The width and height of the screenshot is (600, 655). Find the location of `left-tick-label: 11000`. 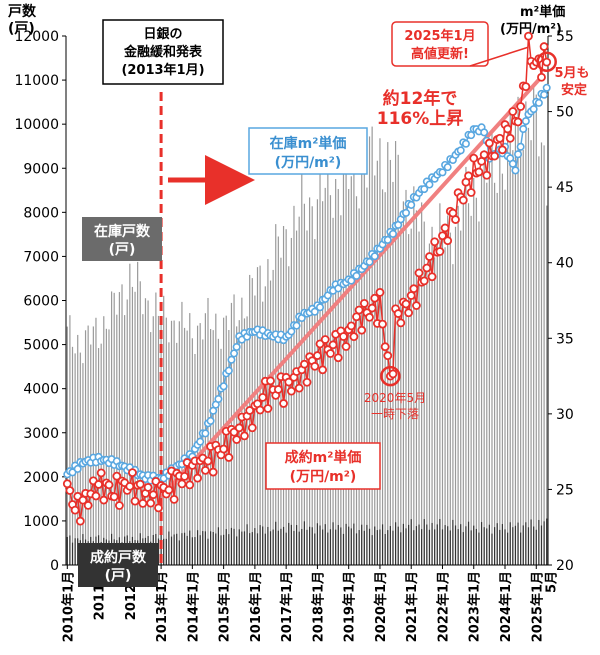

left-tick-label: 11000 is located at coordinates (36, 81).